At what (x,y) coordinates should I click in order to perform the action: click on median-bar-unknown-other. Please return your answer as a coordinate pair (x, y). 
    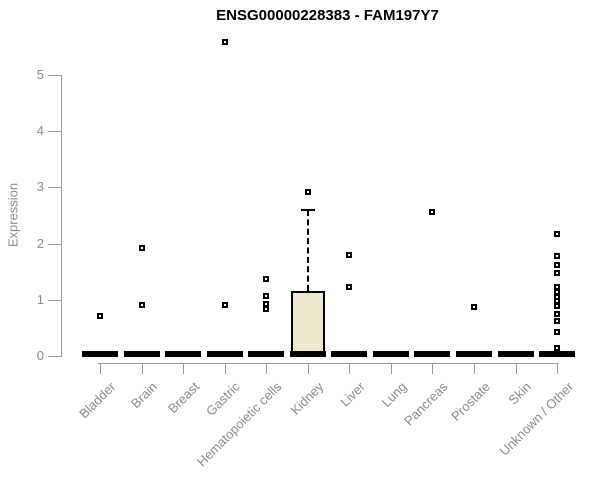
    Looking at the image, I should click on (557, 354).